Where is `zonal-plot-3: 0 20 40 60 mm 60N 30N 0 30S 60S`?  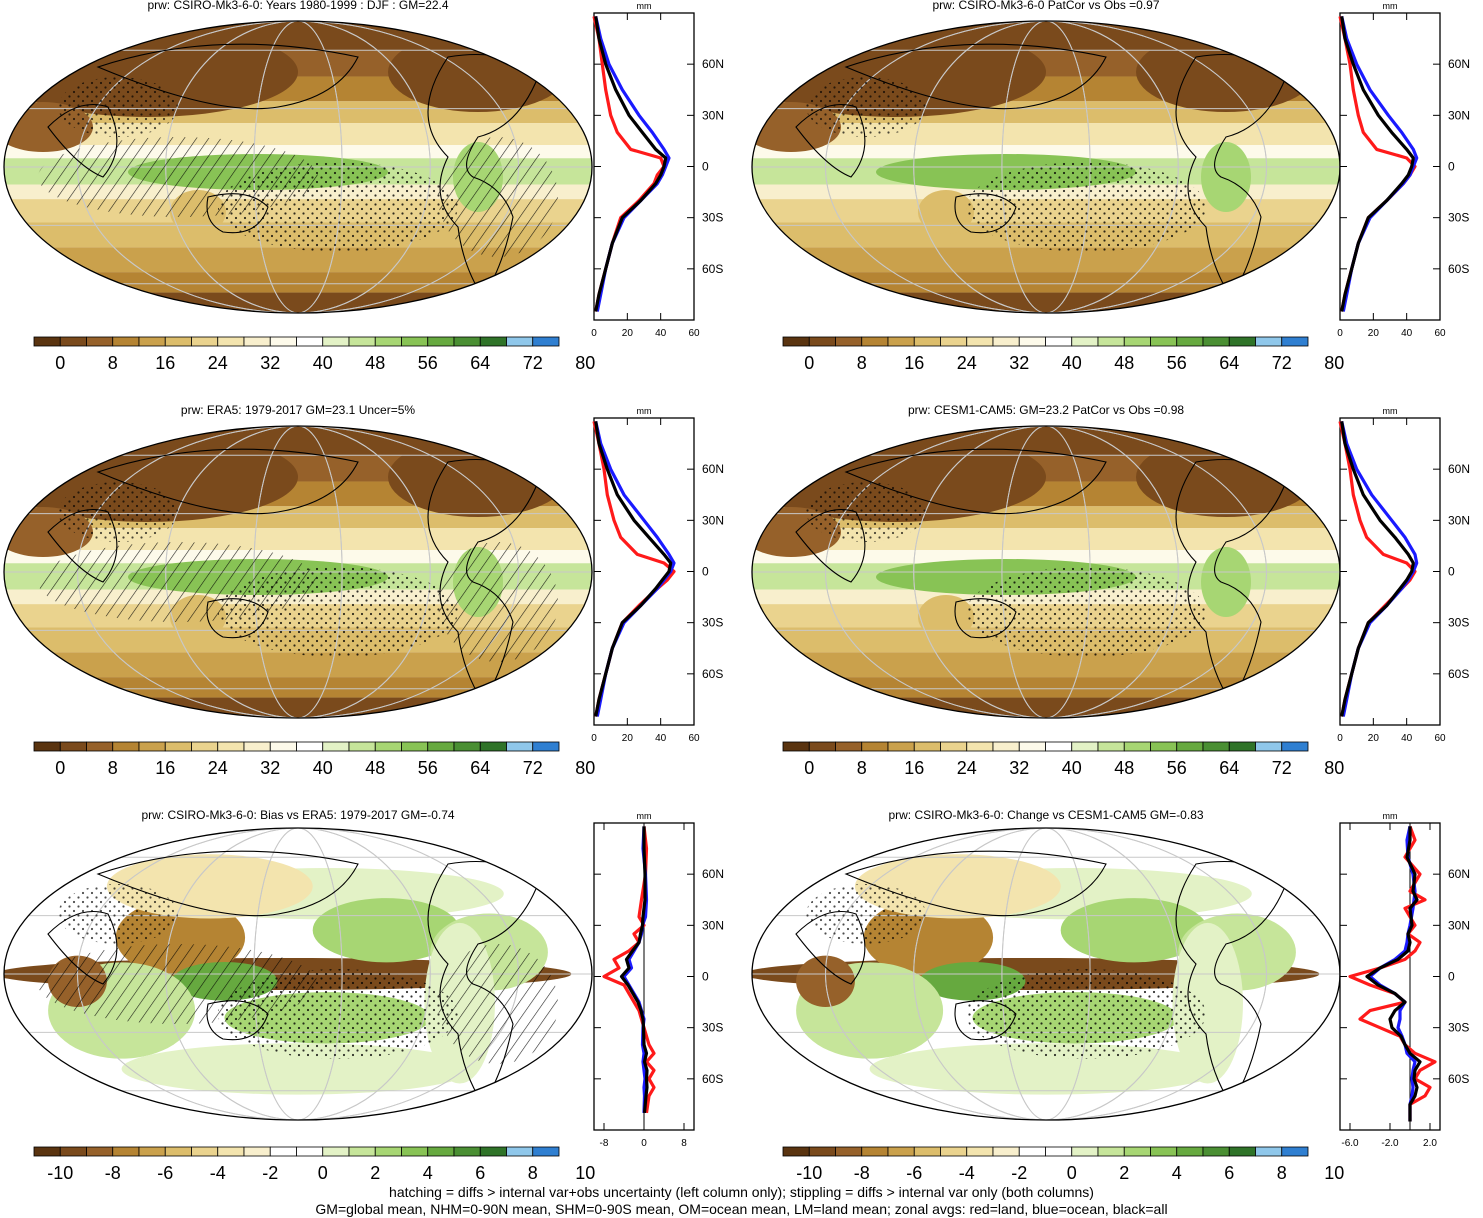 zonal-plot-3: 0 20 40 60 mm 60N 30N 0 30S 60S is located at coordinates (657, 575).